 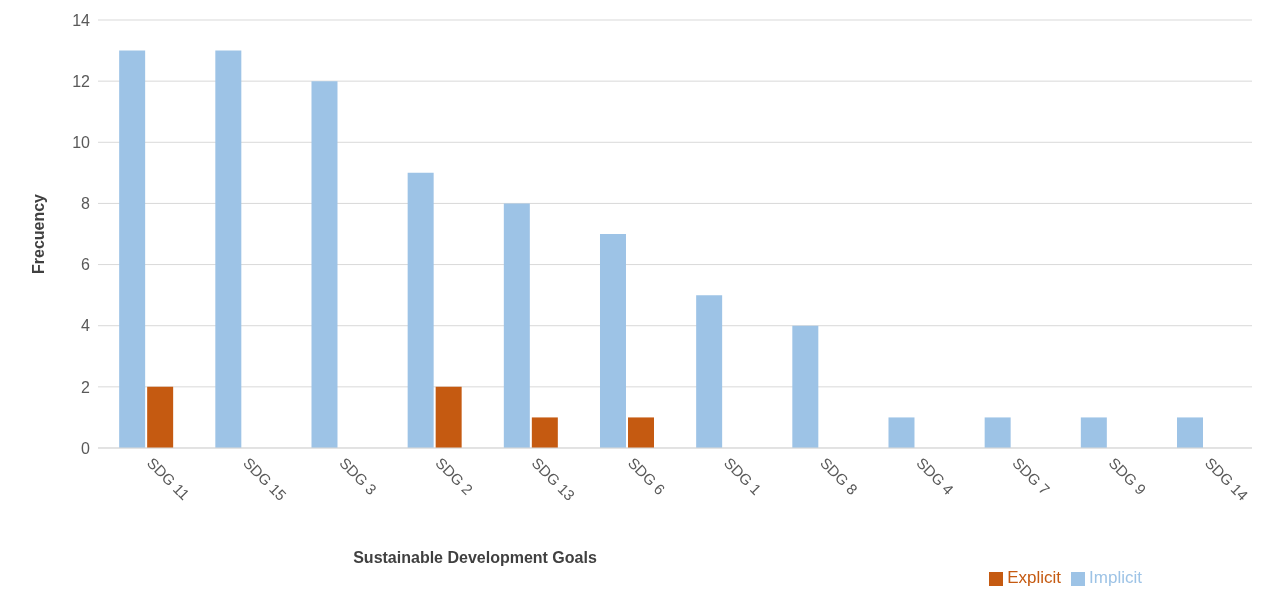 What do you see at coordinates (1034, 577) in the screenshot?
I see `legend-label: Explicit` at bounding box center [1034, 577].